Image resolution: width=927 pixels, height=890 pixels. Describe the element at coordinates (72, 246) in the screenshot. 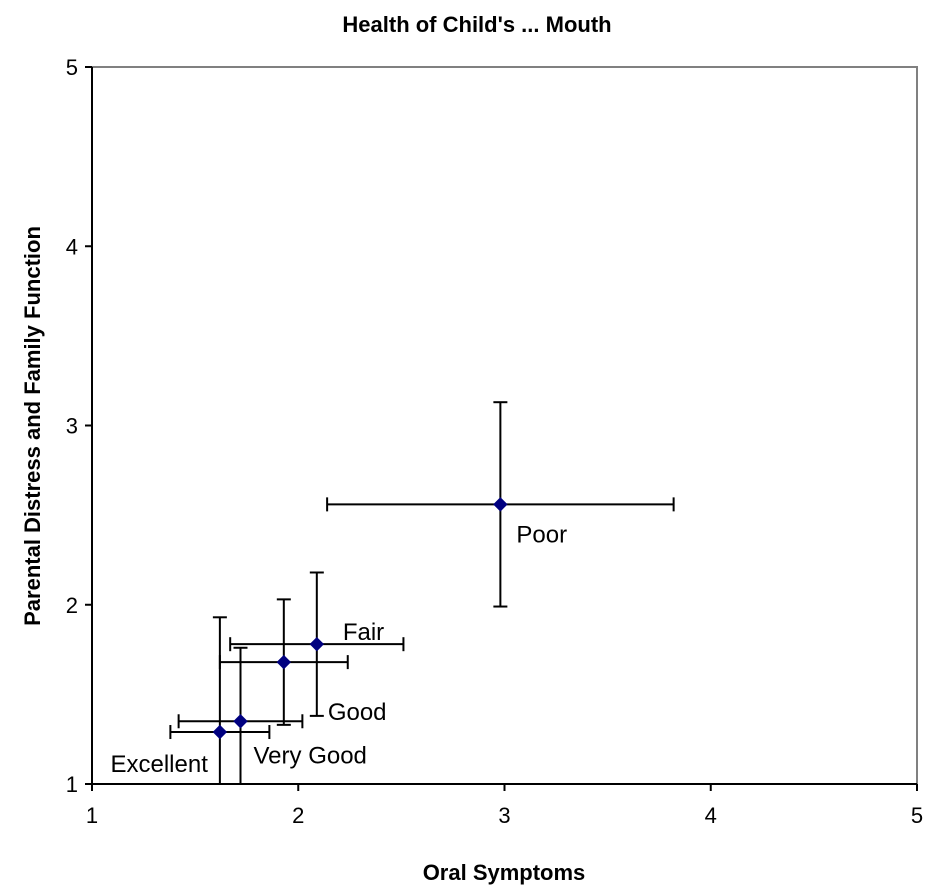

I see `y-tick-label: 4` at that location.